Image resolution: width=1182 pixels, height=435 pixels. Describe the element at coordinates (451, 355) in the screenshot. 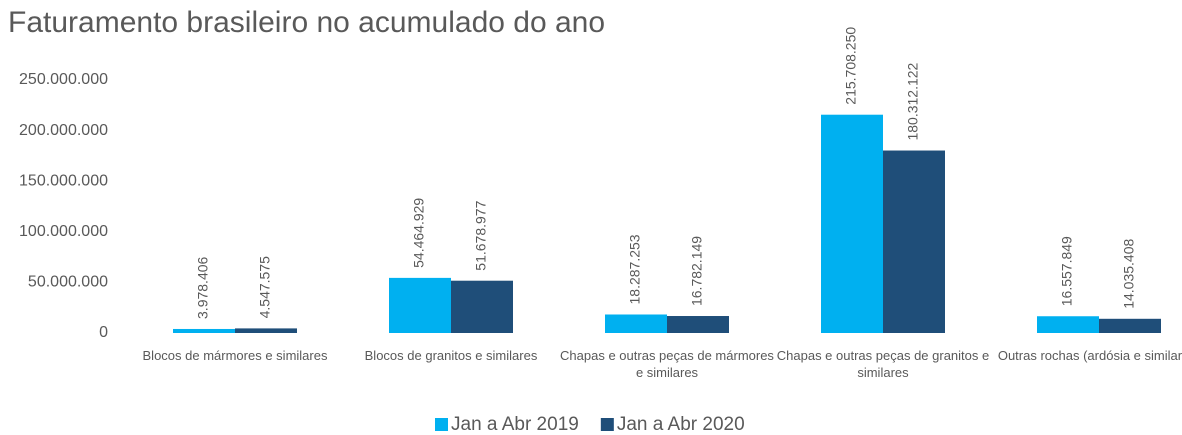

I see `x-tick-label: Blocos de granitos e similares` at that location.